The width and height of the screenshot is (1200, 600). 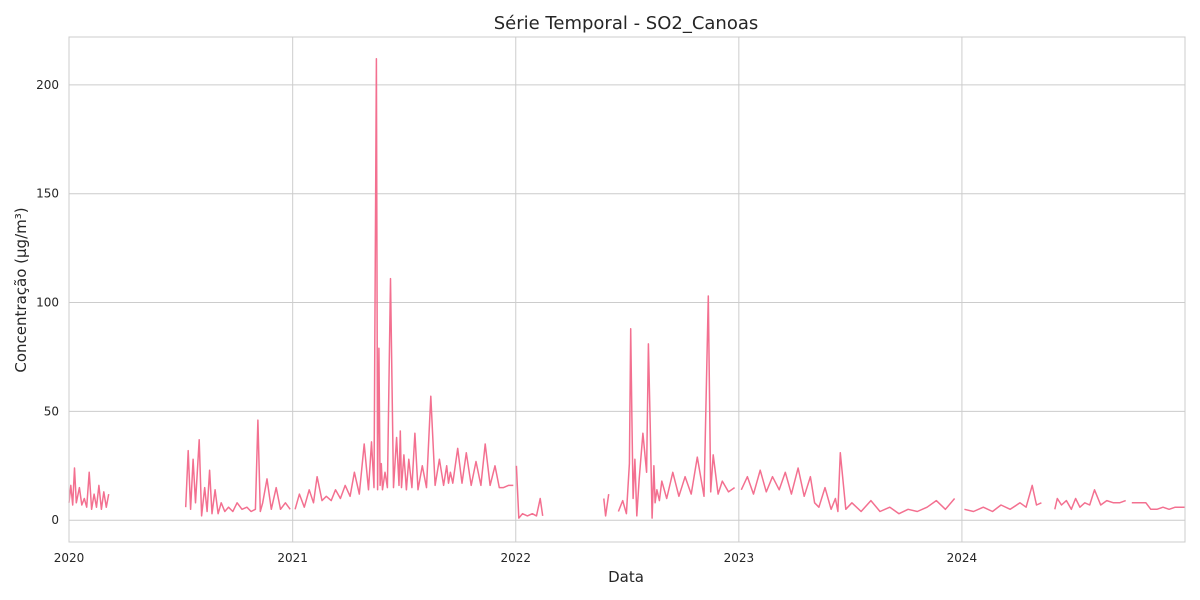 I want to click on y-axis-label: Concentração (µg/m³), so click(x=21, y=289).